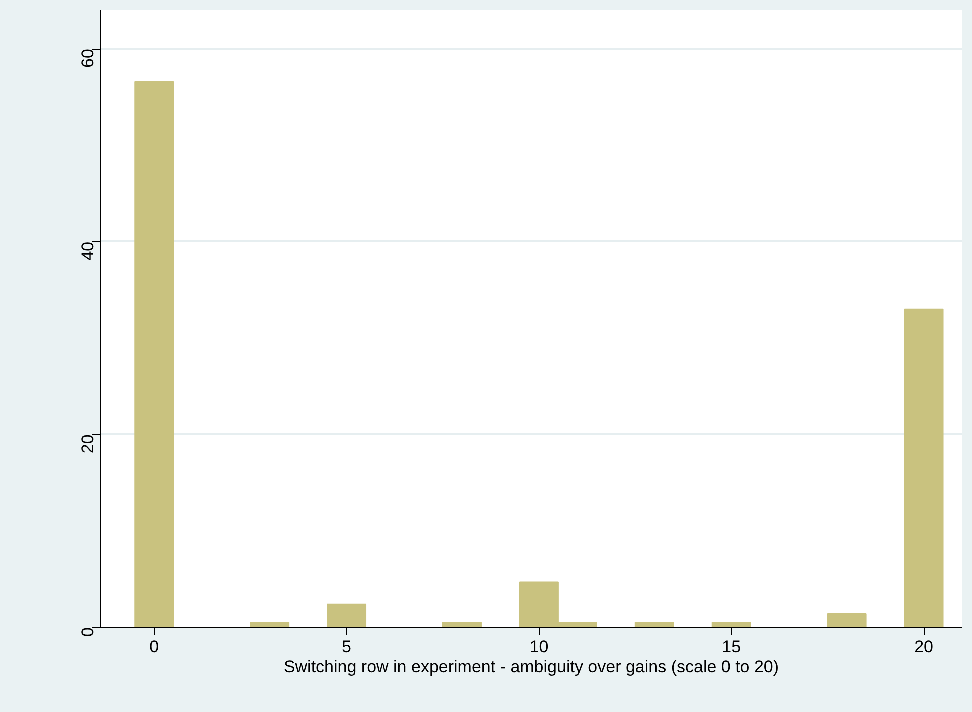  I want to click on x-tick-label: 20, so click(924, 647).